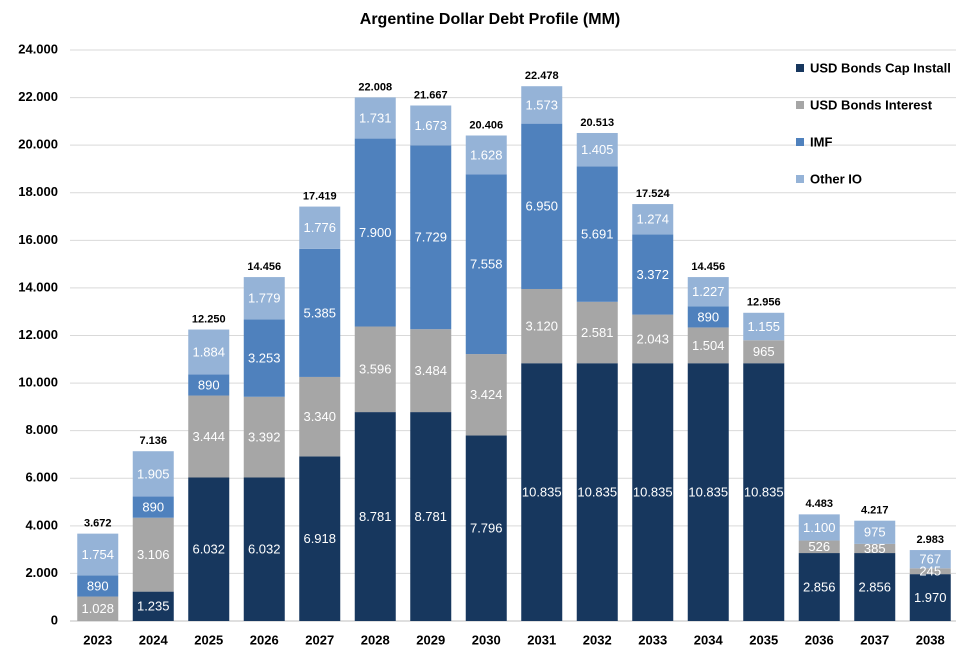 The width and height of the screenshot is (956, 649). Describe the element at coordinates (375, 369) in the screenshot. I see `data-label: 3.596` at that location.